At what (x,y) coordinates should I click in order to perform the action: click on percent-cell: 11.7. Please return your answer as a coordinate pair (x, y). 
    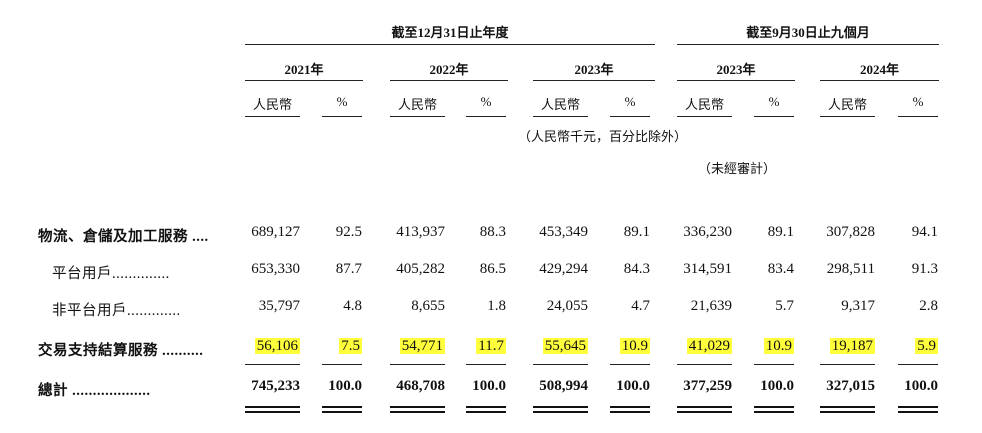
    Looking at the image, I should click on (491, 346).